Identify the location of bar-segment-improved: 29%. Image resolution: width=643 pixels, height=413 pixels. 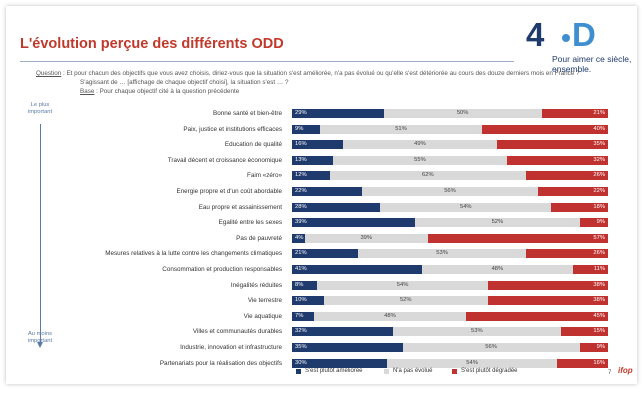
(338, 113).